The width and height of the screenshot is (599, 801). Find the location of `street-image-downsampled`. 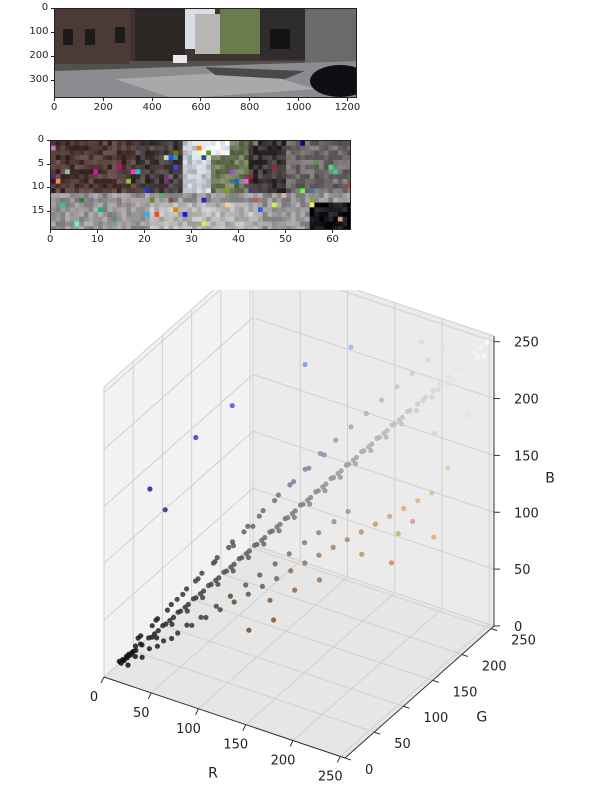

street-image-downsampled is located at coordinates (200, 185).